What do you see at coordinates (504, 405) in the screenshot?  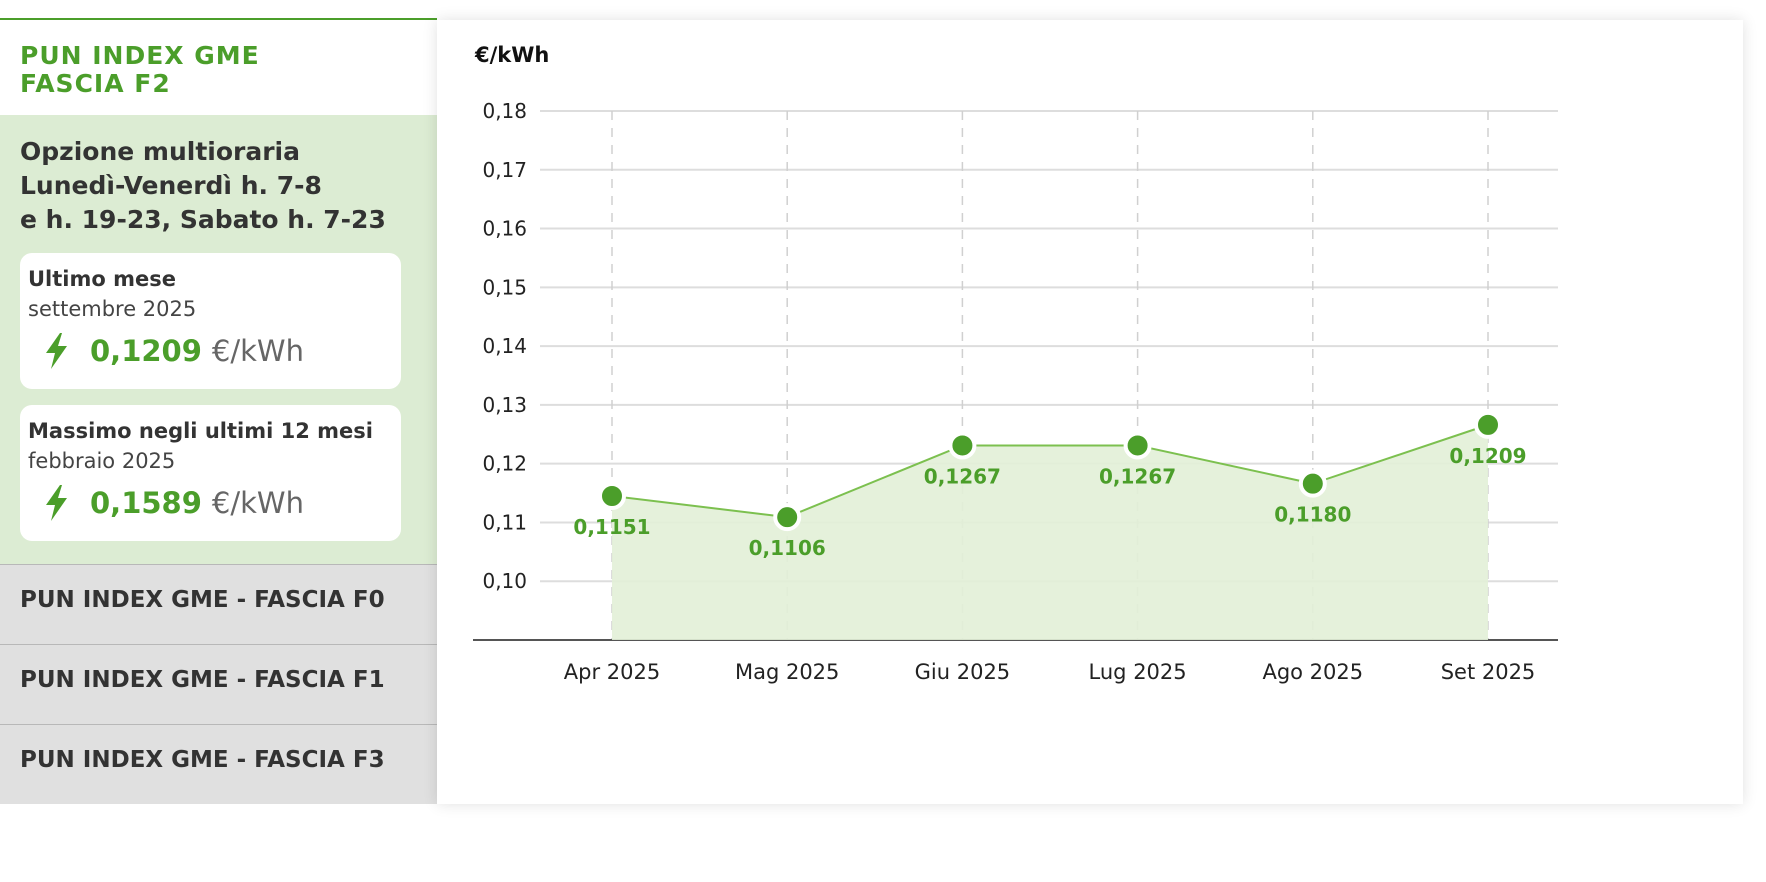 I see `y-tick-label: 0,13` at bounding box center [504, 405].